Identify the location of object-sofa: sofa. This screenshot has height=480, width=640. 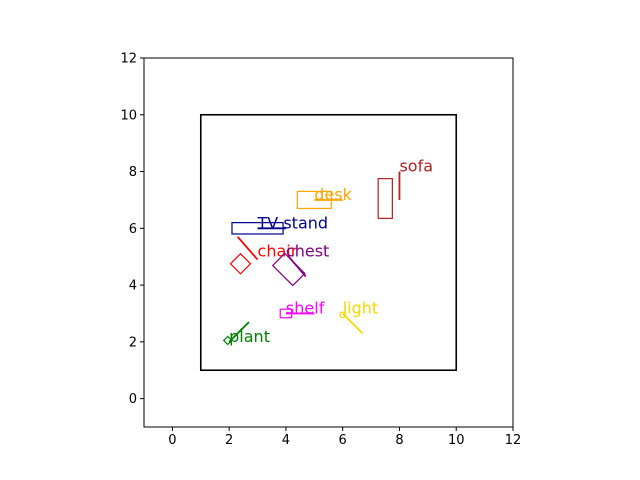
(405, 188).